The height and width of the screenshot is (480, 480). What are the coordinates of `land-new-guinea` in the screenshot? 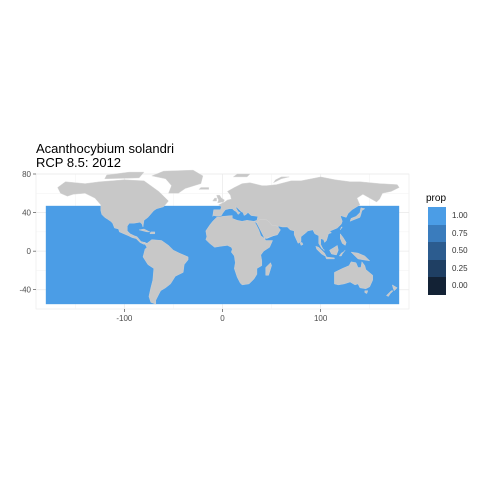 It's located at (360, 256).